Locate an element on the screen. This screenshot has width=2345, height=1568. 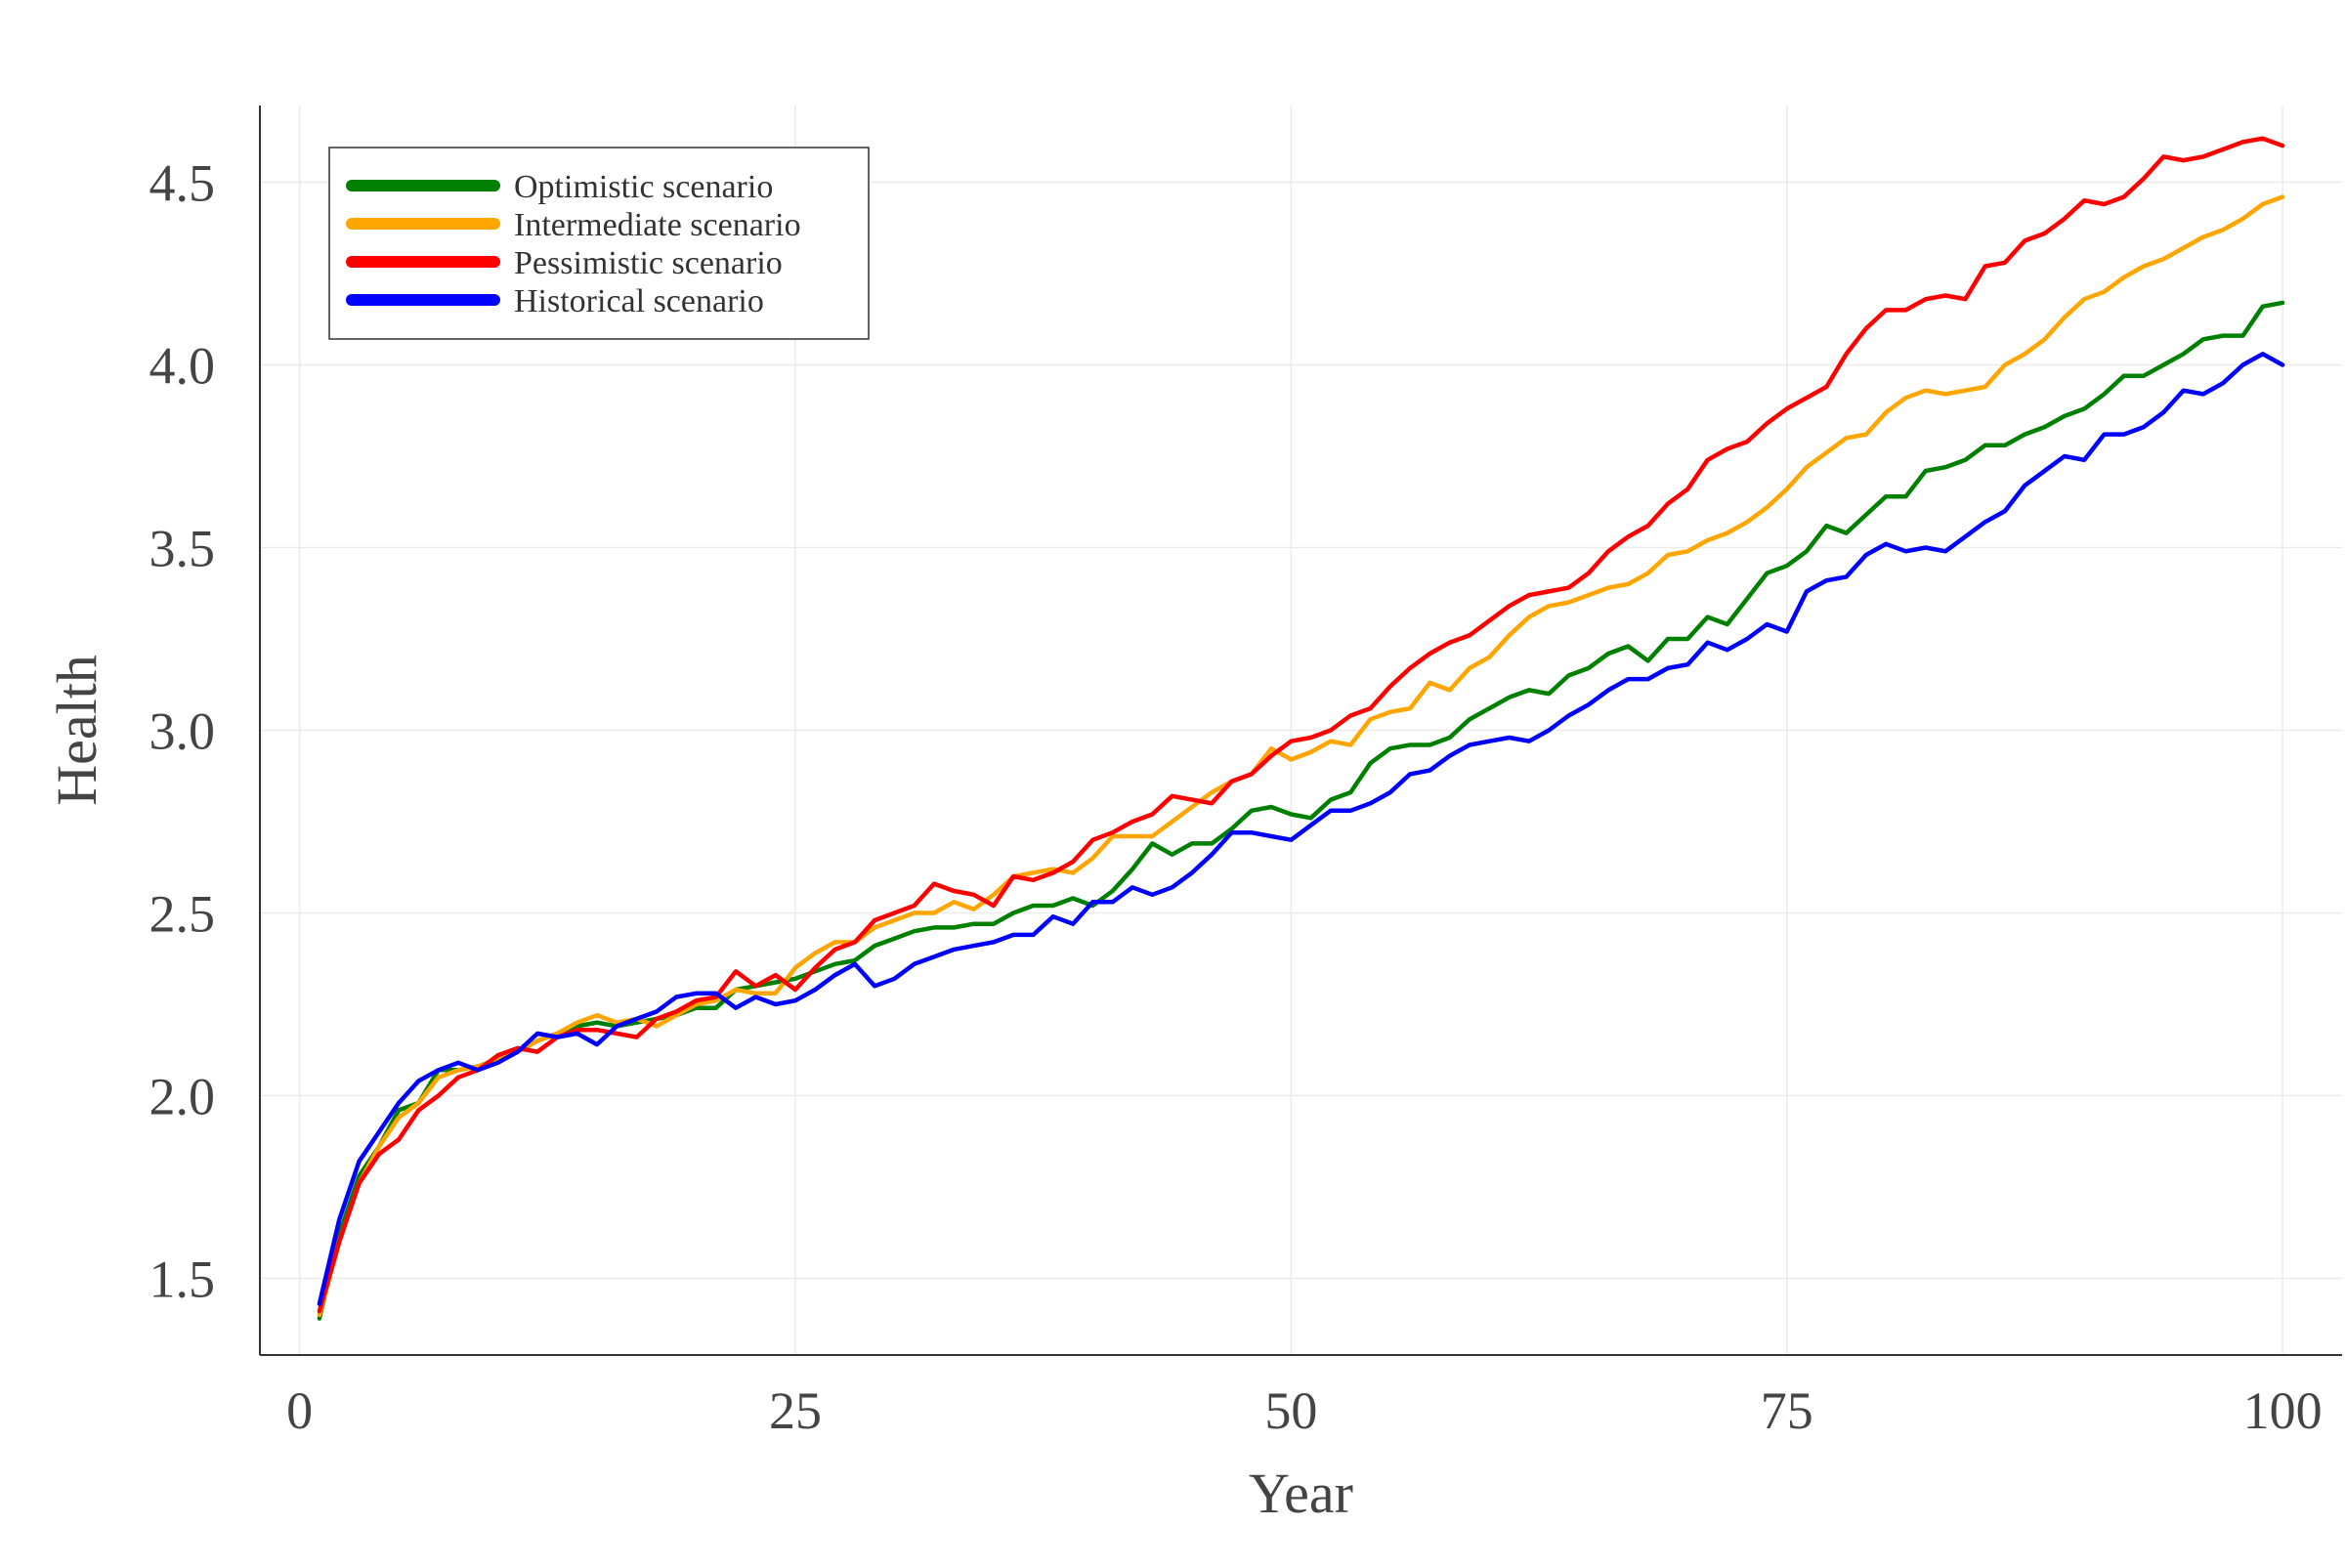
y-tick-label: 3.0 is located at coordinates (182, 731).